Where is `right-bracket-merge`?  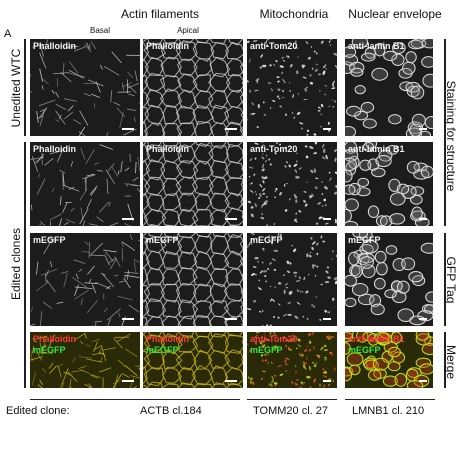 right-bracket-merge is located at coordinates (445, 360).